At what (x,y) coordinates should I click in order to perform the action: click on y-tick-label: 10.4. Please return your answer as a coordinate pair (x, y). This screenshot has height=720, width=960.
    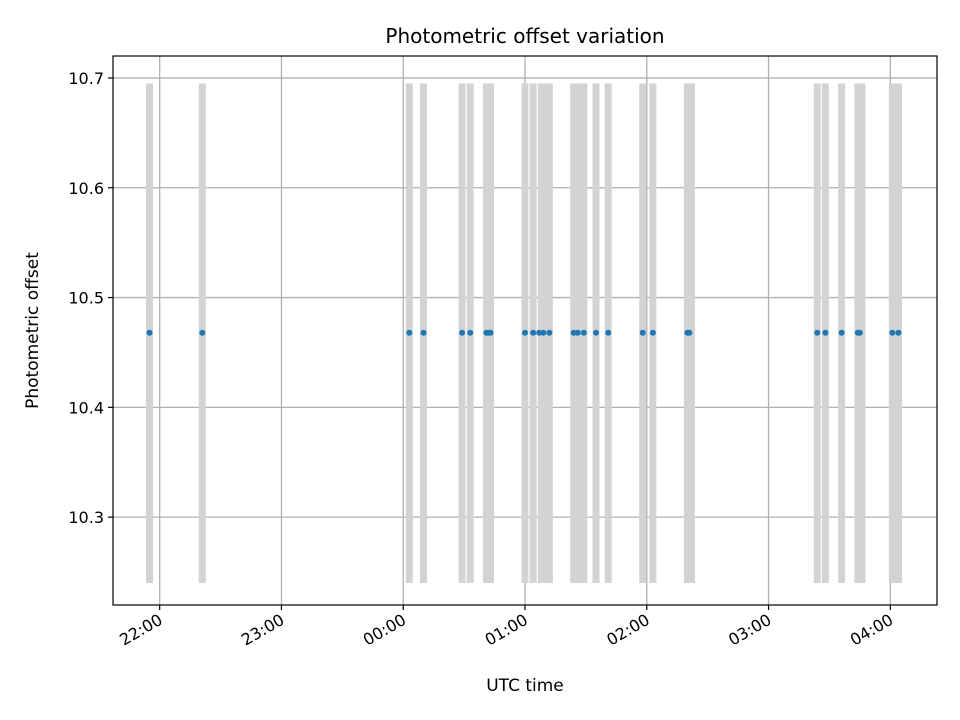
    Looking at the image, I should click on (86, 407).